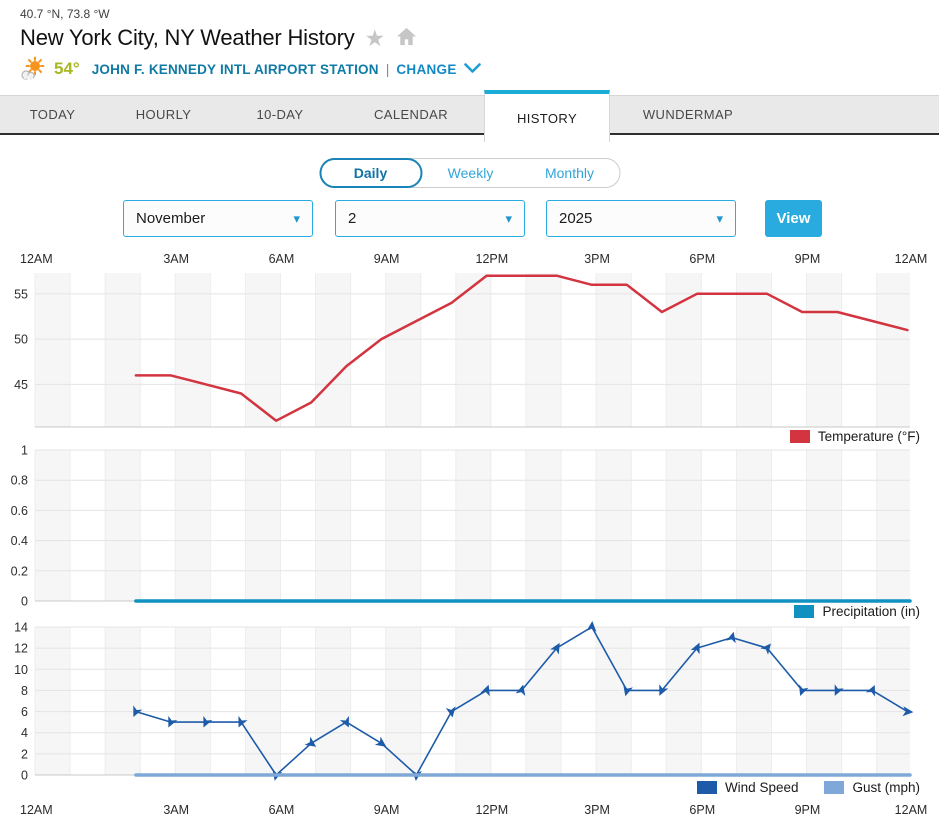 This screenshot has width=939, height=829. Describe the element at coordinates (472, 70) in the screenshot. I see `chevron-down-icon` at that location.